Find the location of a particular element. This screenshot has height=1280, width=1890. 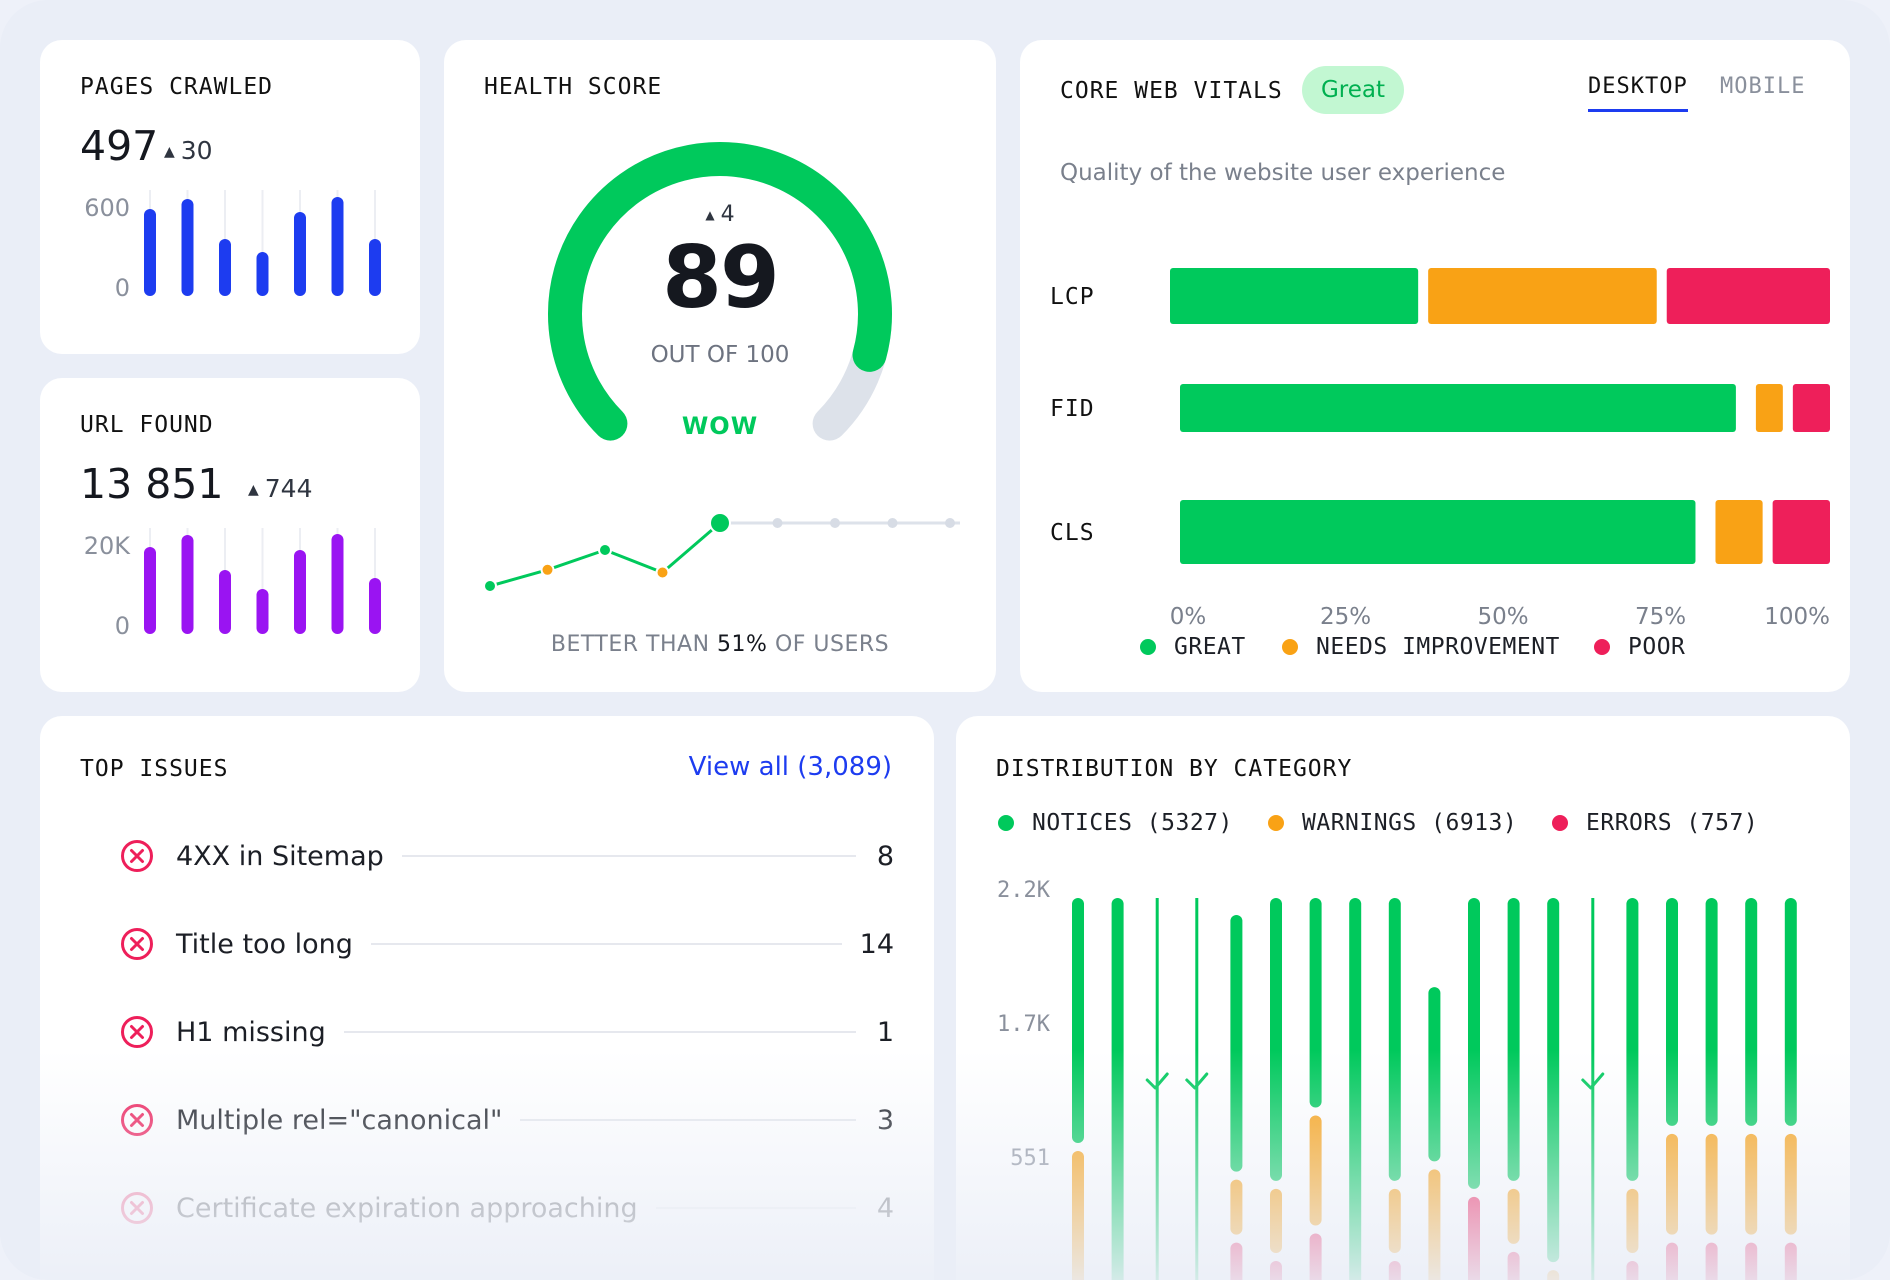

better-than-value: 51% is located at coordinates (742, 644).